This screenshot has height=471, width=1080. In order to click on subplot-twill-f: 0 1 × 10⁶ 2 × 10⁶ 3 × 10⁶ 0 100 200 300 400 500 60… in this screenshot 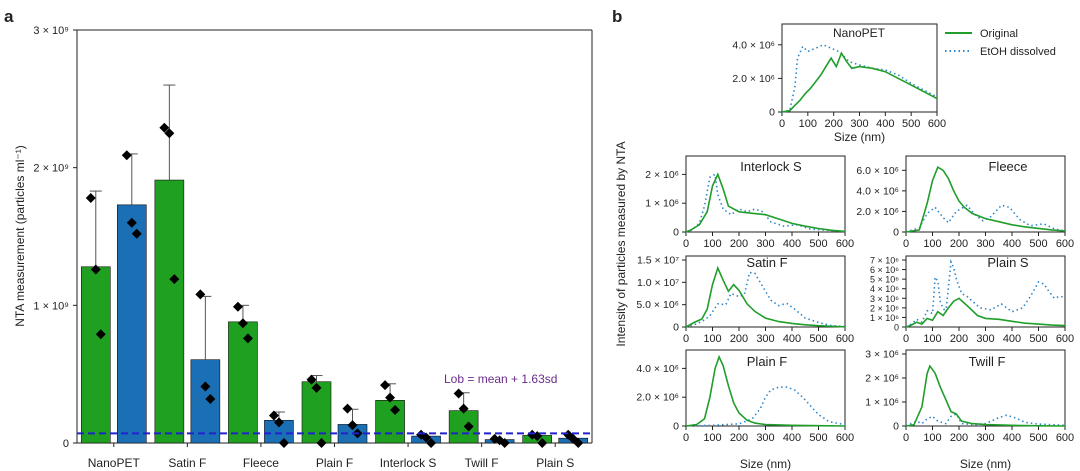, I will do `click(969, 410)`.